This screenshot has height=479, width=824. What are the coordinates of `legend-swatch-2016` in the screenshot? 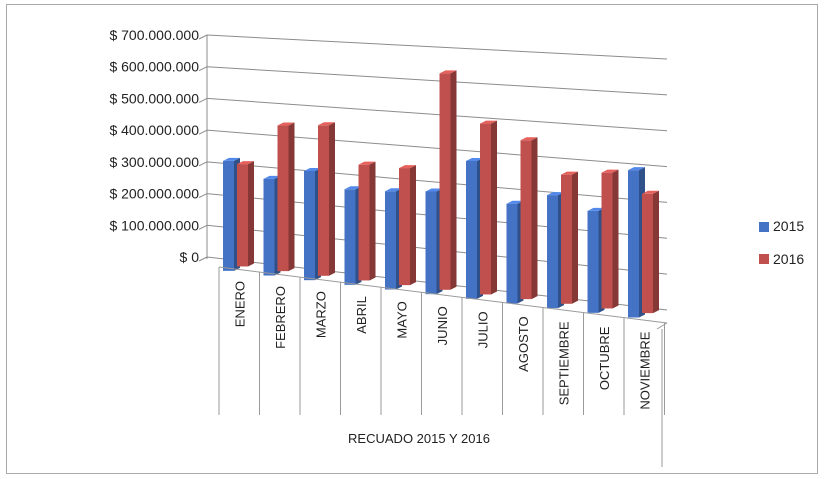 It's located at (764, 259).